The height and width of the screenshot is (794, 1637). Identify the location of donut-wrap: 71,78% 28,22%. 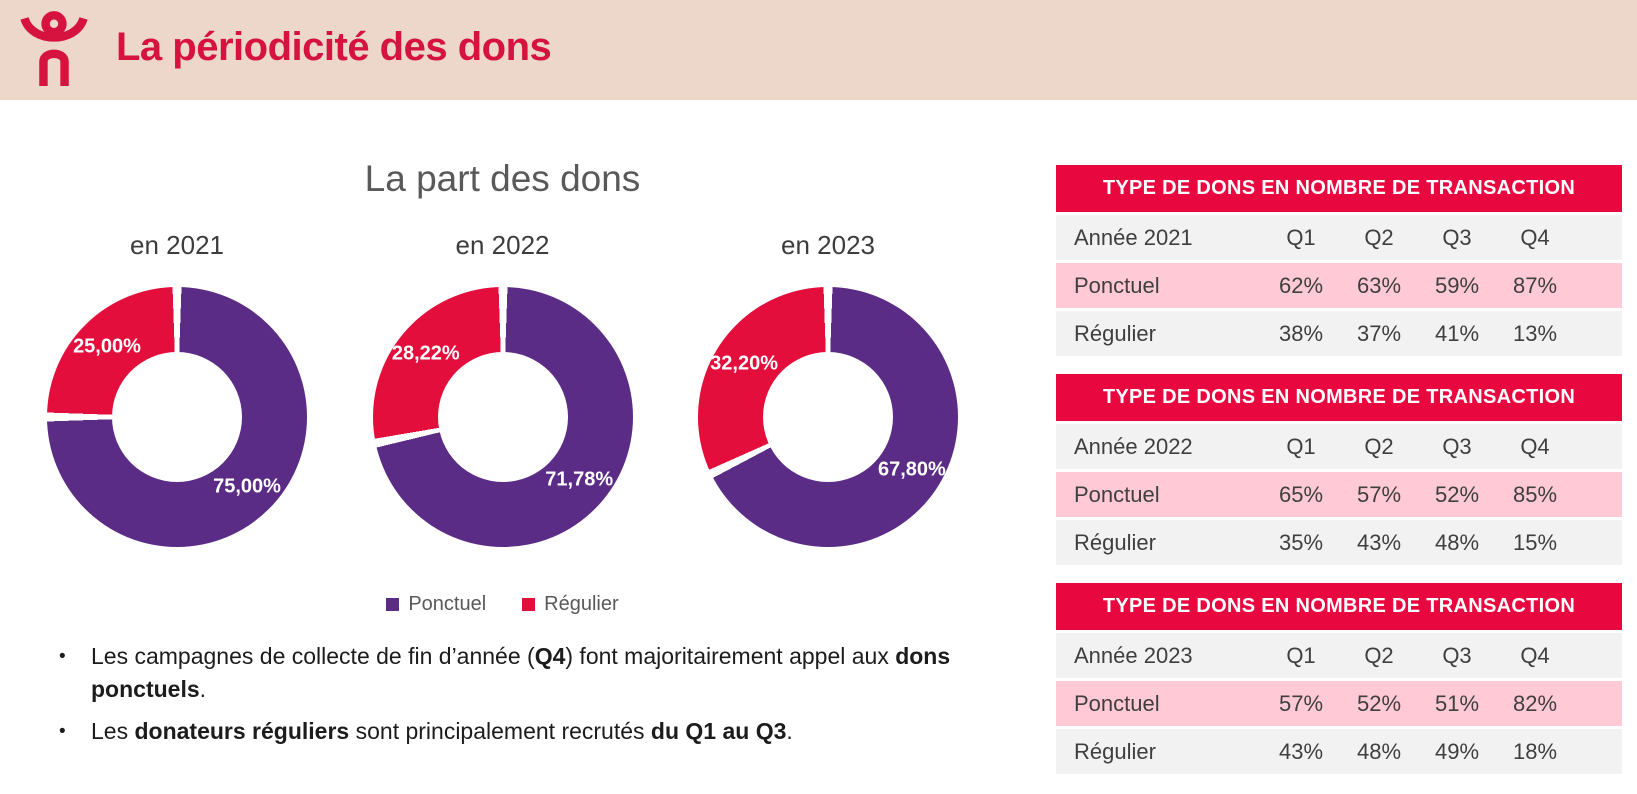
(502, 417).